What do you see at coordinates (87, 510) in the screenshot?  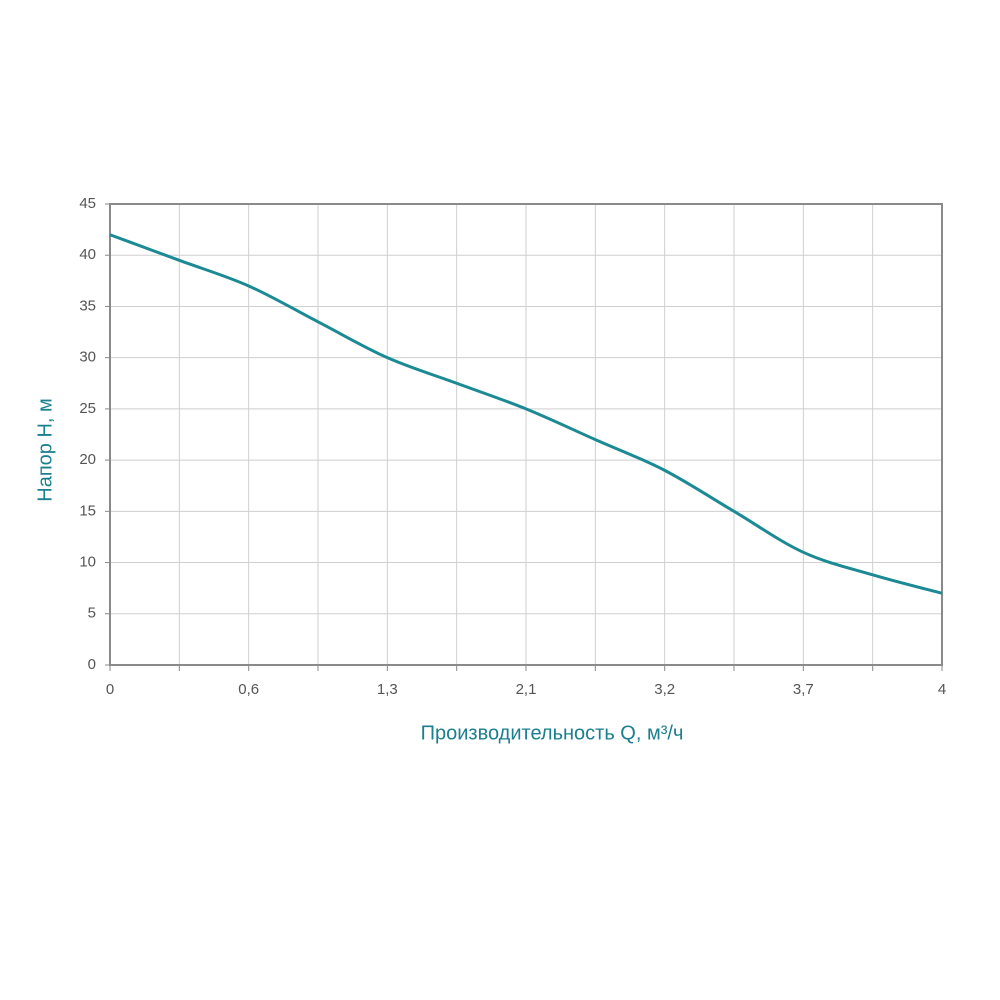 I see `y-tick-label: 15` at bounding box center [87, 510].